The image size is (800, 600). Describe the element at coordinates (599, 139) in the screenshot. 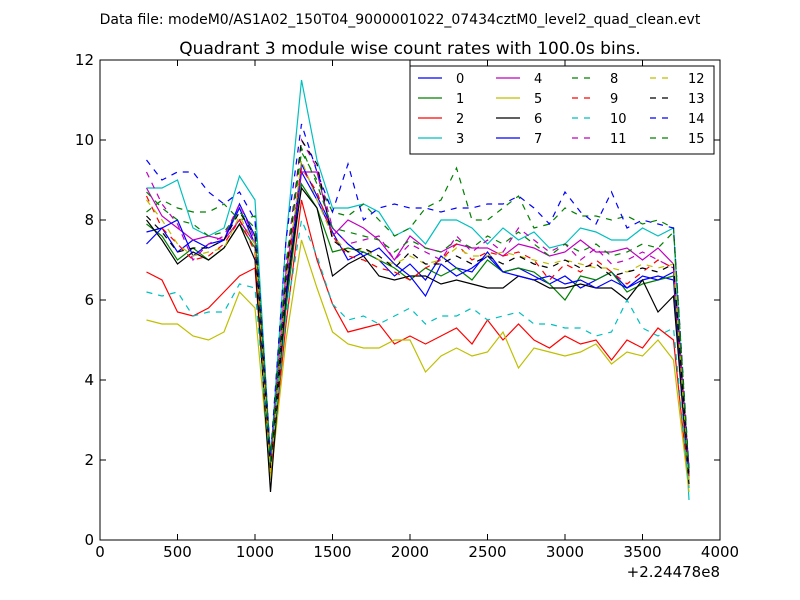

I see `legend-entry-11: 11` at that location.